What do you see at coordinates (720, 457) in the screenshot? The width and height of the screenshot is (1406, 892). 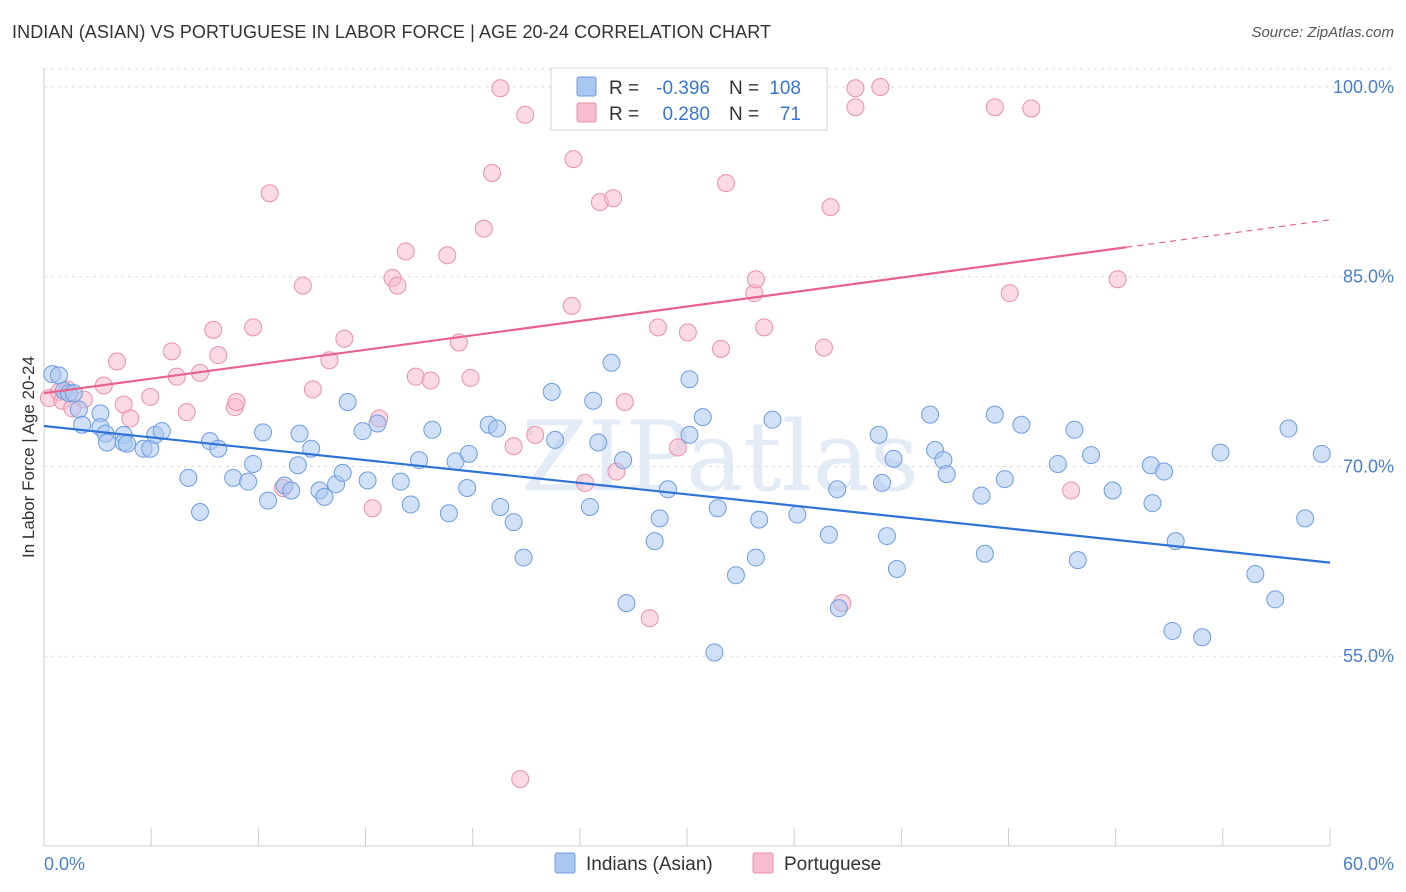 I see `watermark: ZIPatlas` at bounding box center [720, 457].